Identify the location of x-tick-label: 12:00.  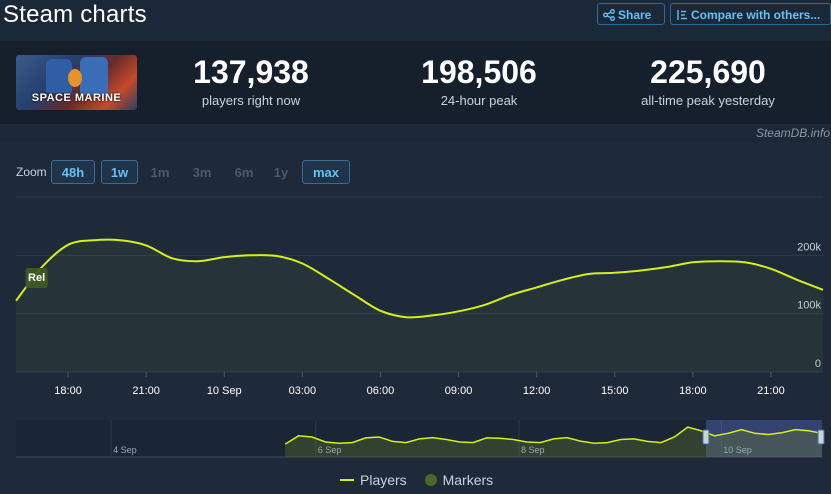
(537, 391).